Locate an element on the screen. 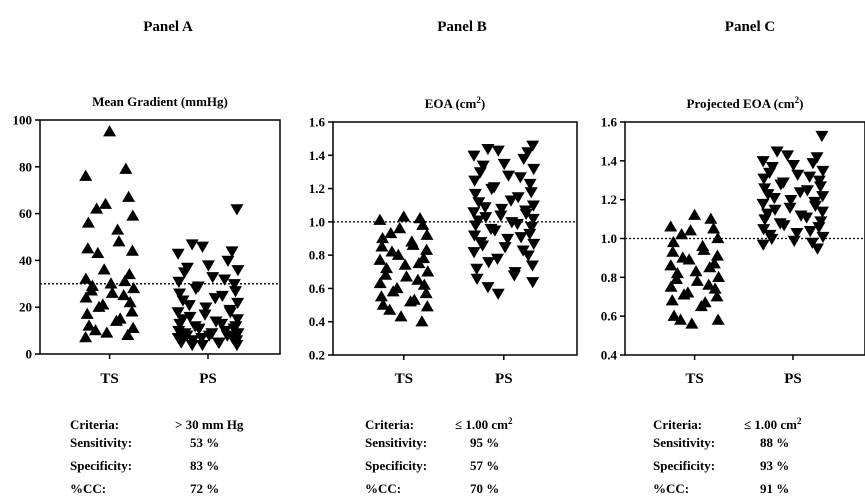  y-tick-label: 1.6 is located at coordinates (609, 122).